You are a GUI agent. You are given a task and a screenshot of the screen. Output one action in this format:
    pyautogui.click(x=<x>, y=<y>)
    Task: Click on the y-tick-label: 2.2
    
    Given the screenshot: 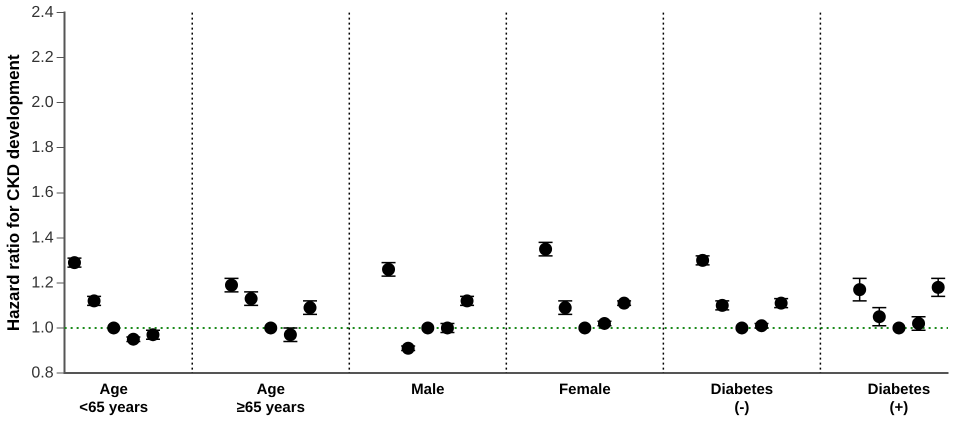 What is the action you would take?
    pyautogui.click(x=42, y=57)
    